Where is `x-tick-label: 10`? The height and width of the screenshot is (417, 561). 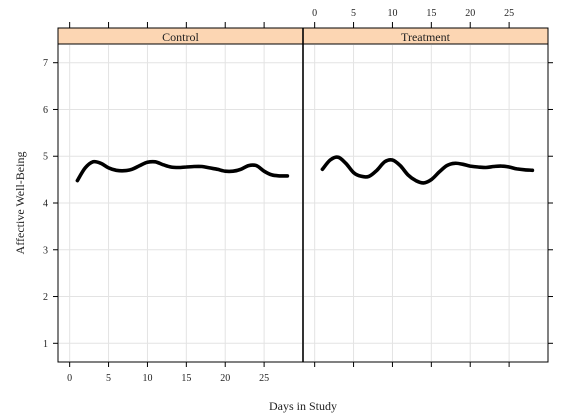 x-tick-label: 10 is located at coordinates (147, 378).